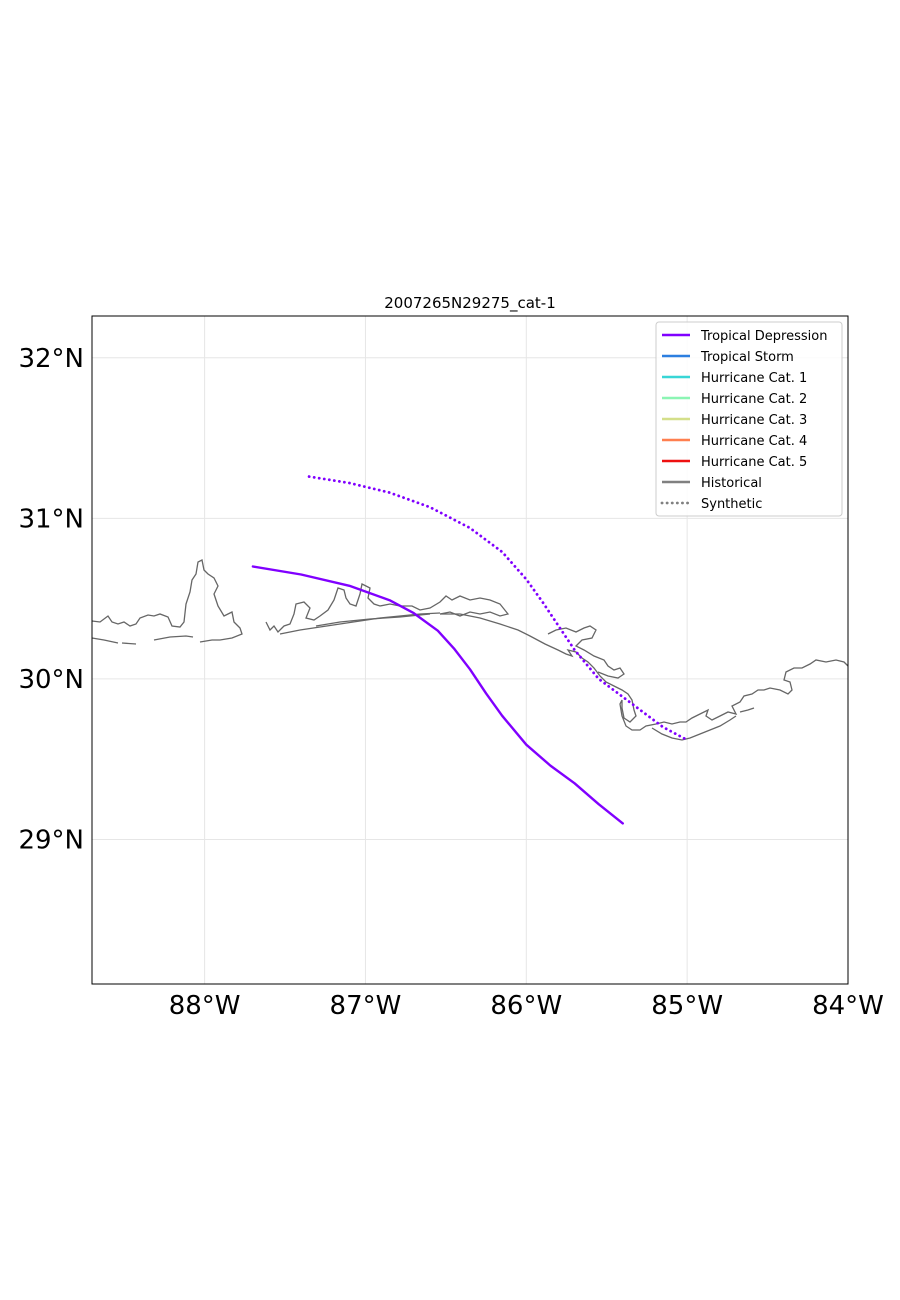 This screenshot has height=1300, width=900. What do you see at coordinates (747, 357) in the screenshot?
I see `legend-label-1: Tropical Storm` at bounding box center [747, 357].